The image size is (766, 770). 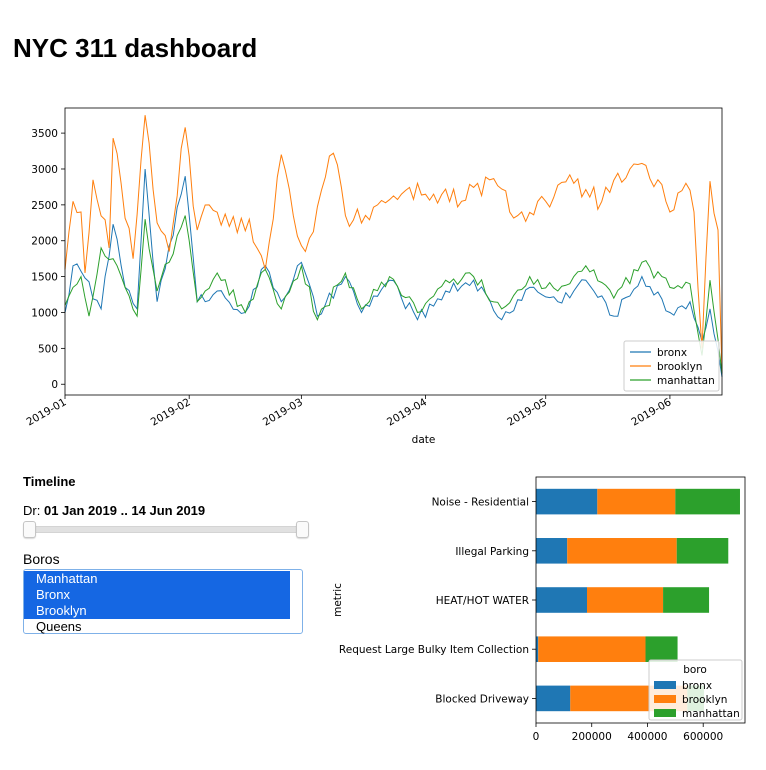 What do you see at coordinates (703, 737) in the screenshot?
I see `x-tick-label: 600000` at bounding box center [703, 737].